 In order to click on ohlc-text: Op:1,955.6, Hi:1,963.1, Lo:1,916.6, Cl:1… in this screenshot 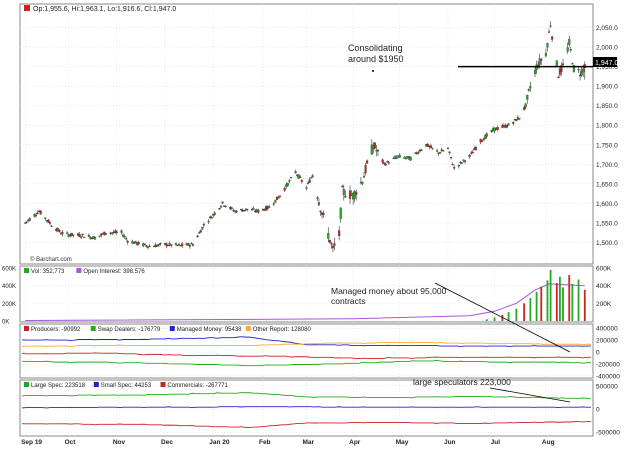, I will do `click(104, 9)`.